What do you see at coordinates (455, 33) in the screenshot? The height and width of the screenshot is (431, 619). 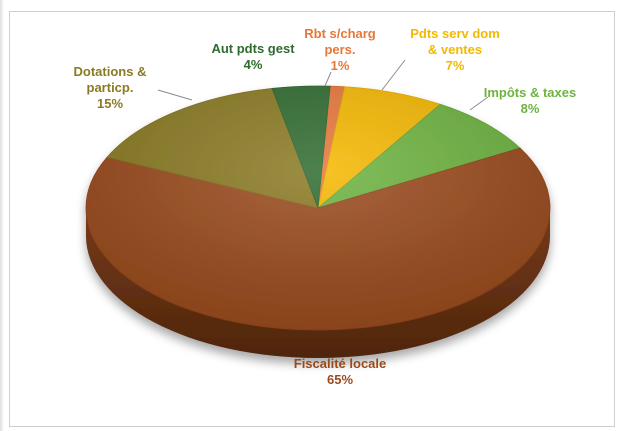 I see `slice-name-4-0: Pdts serv dom` at bounding box center [455, 33].